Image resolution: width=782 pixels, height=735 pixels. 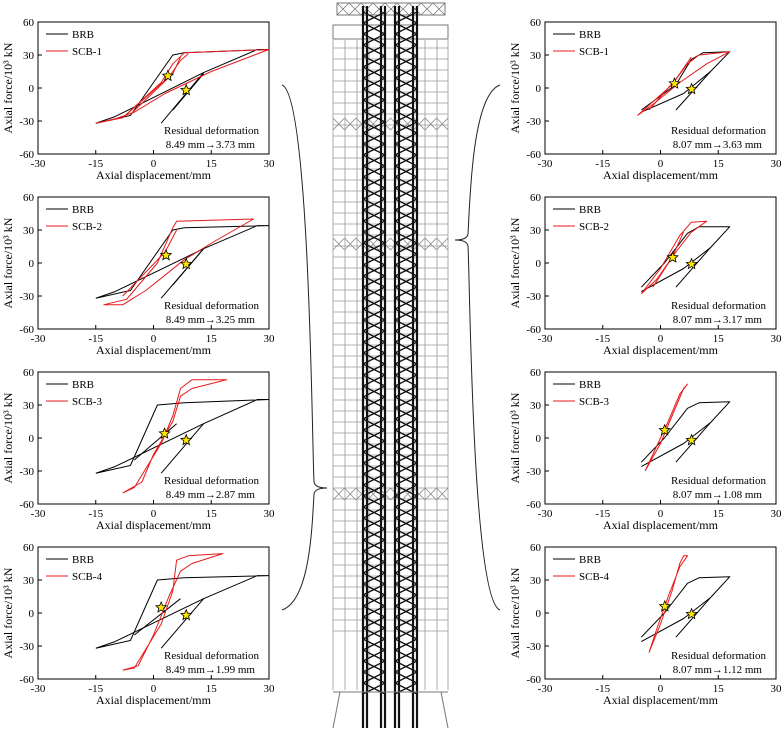 I want to click on series-line-brb, so click(x=685, y=609).